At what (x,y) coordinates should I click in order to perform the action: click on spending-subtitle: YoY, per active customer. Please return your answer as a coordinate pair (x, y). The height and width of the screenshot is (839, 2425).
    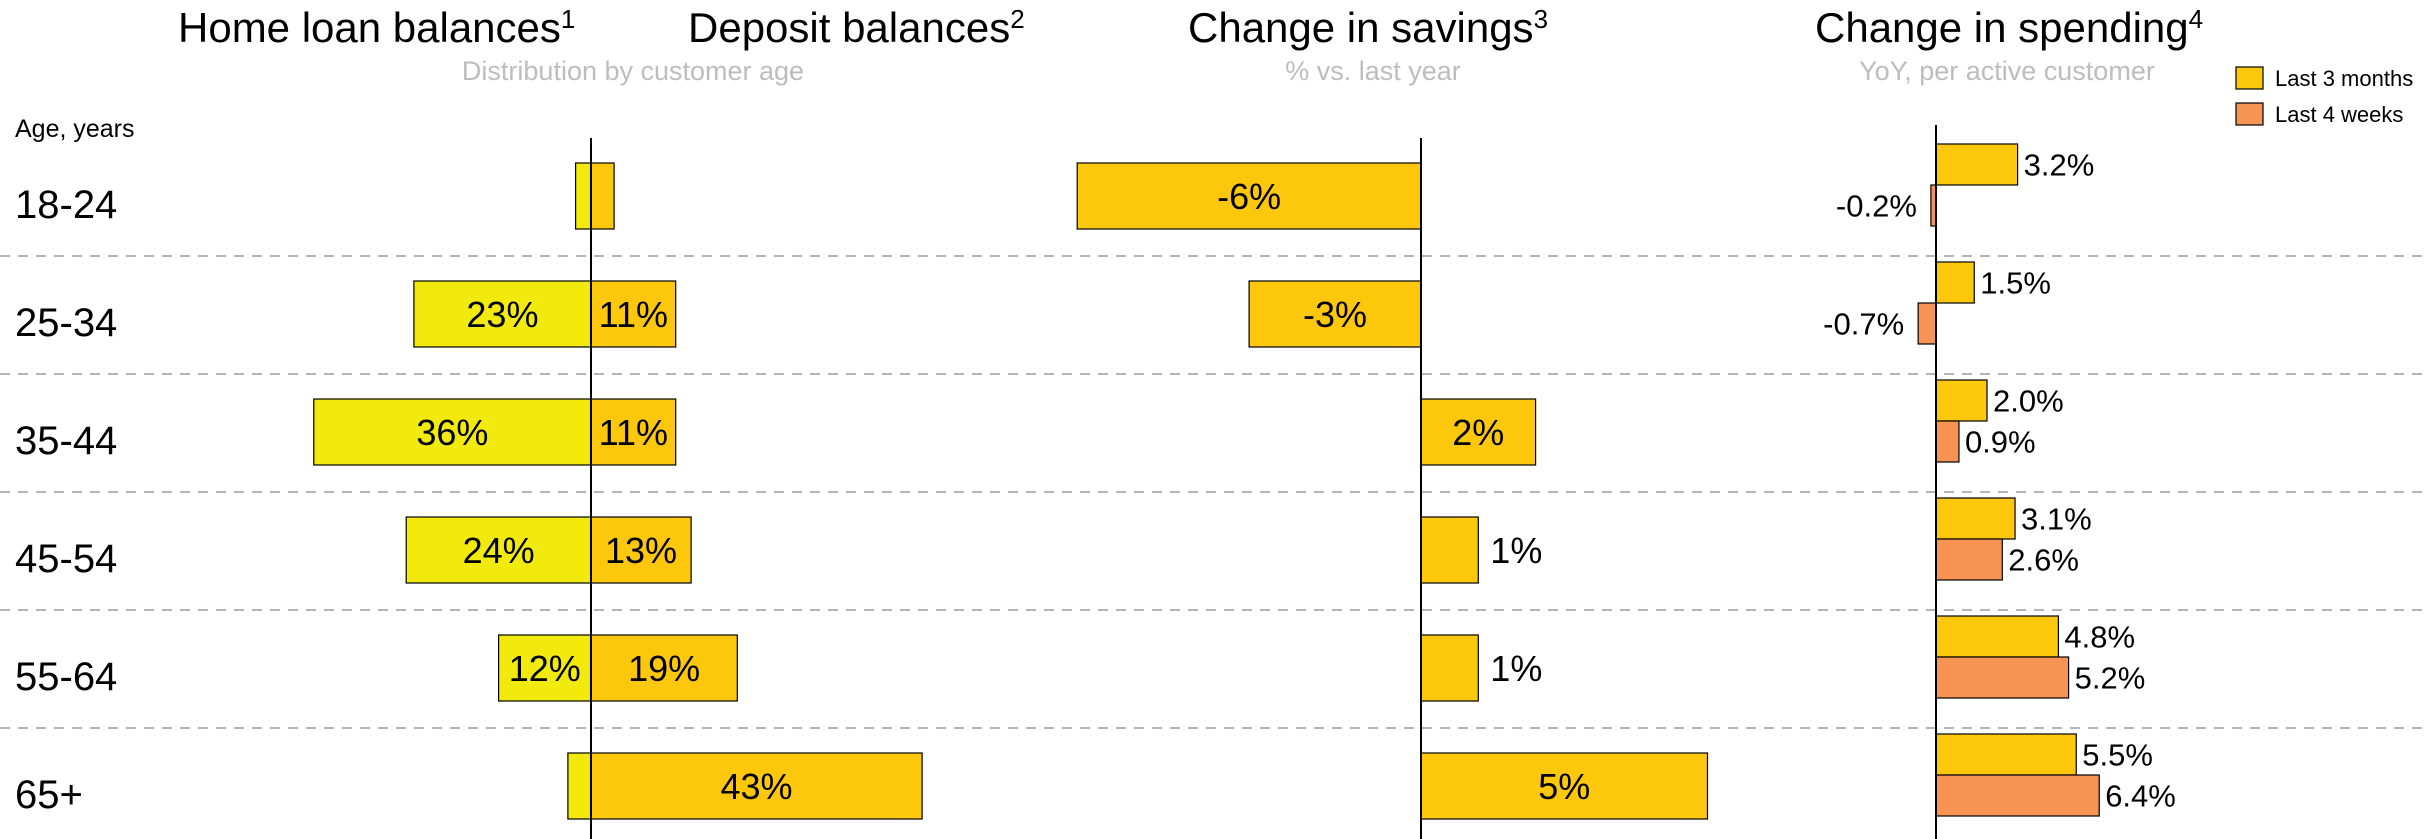
    Looking at the image, I should click on (2007, 71).